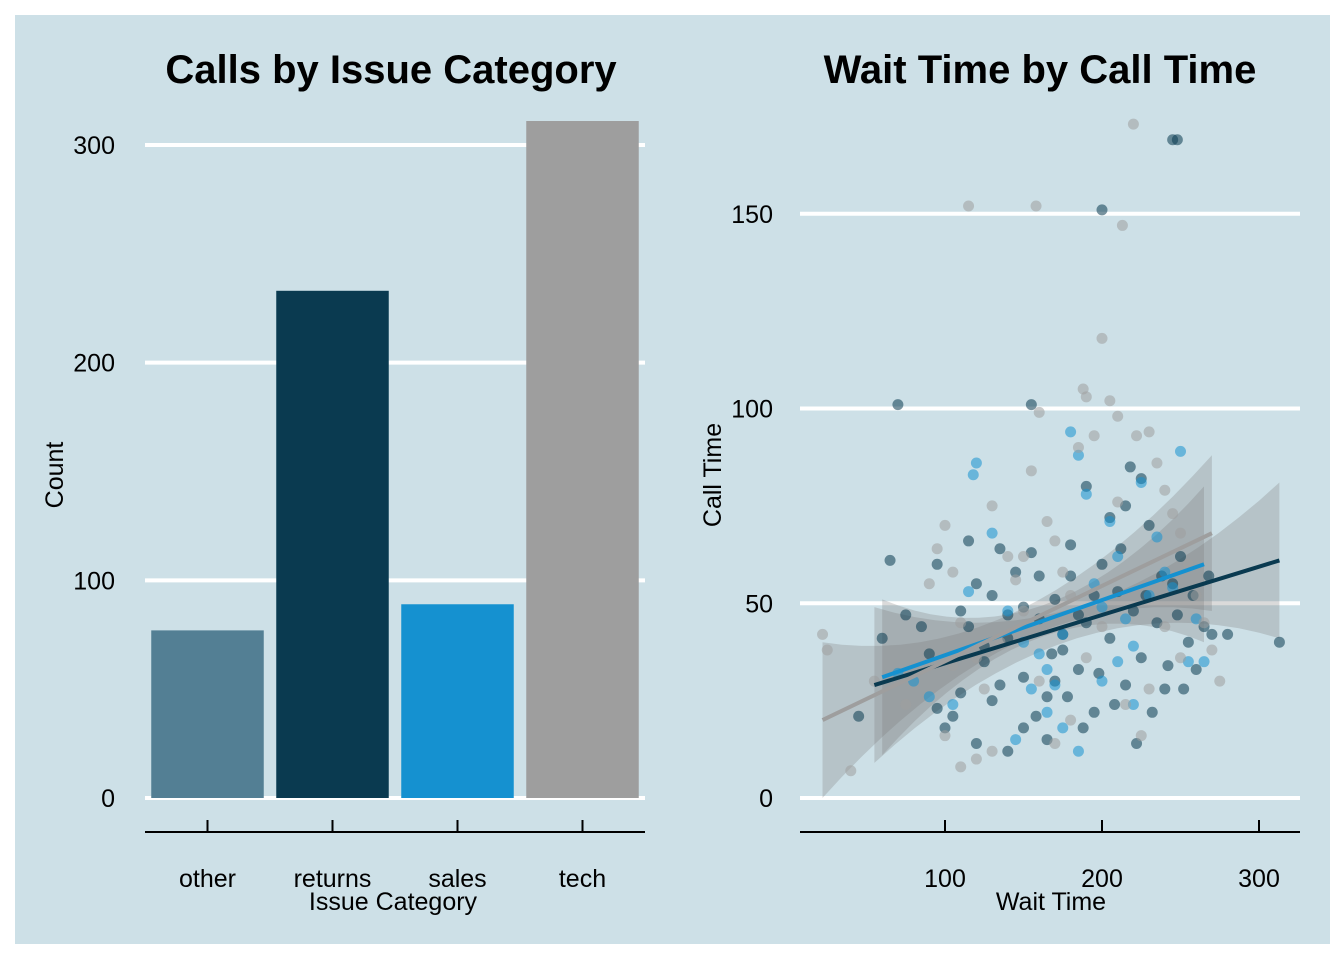  What do you see at coordinates (766, 799) in the screenshot?
I see `scatter-chart-y-tick-label: 0` at bounding box center [766, 799].